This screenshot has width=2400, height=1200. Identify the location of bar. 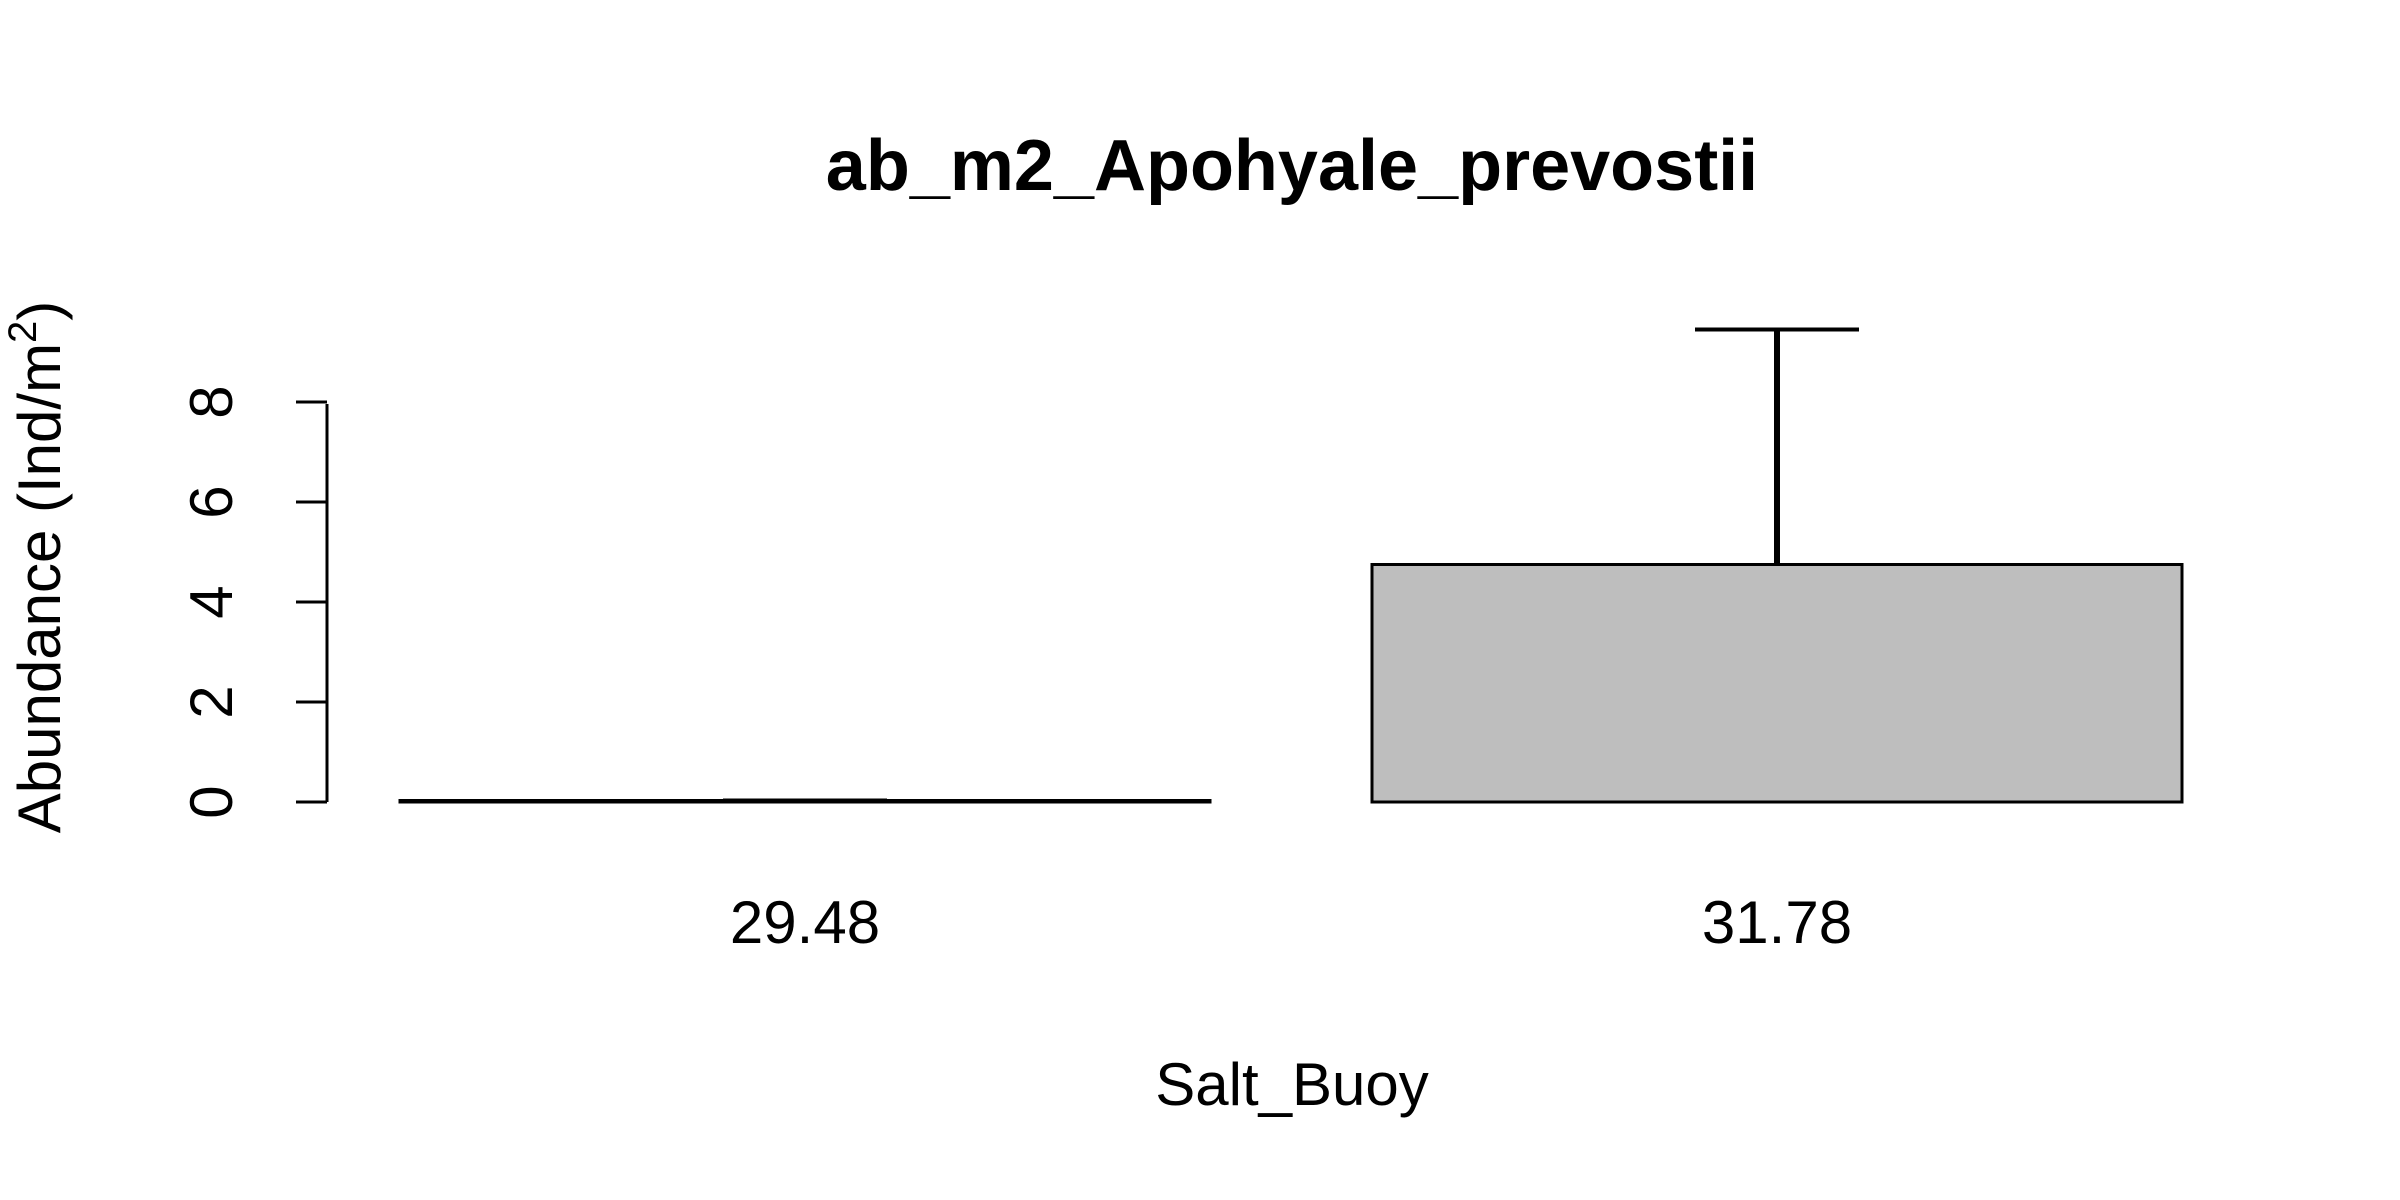
(1777, 683).